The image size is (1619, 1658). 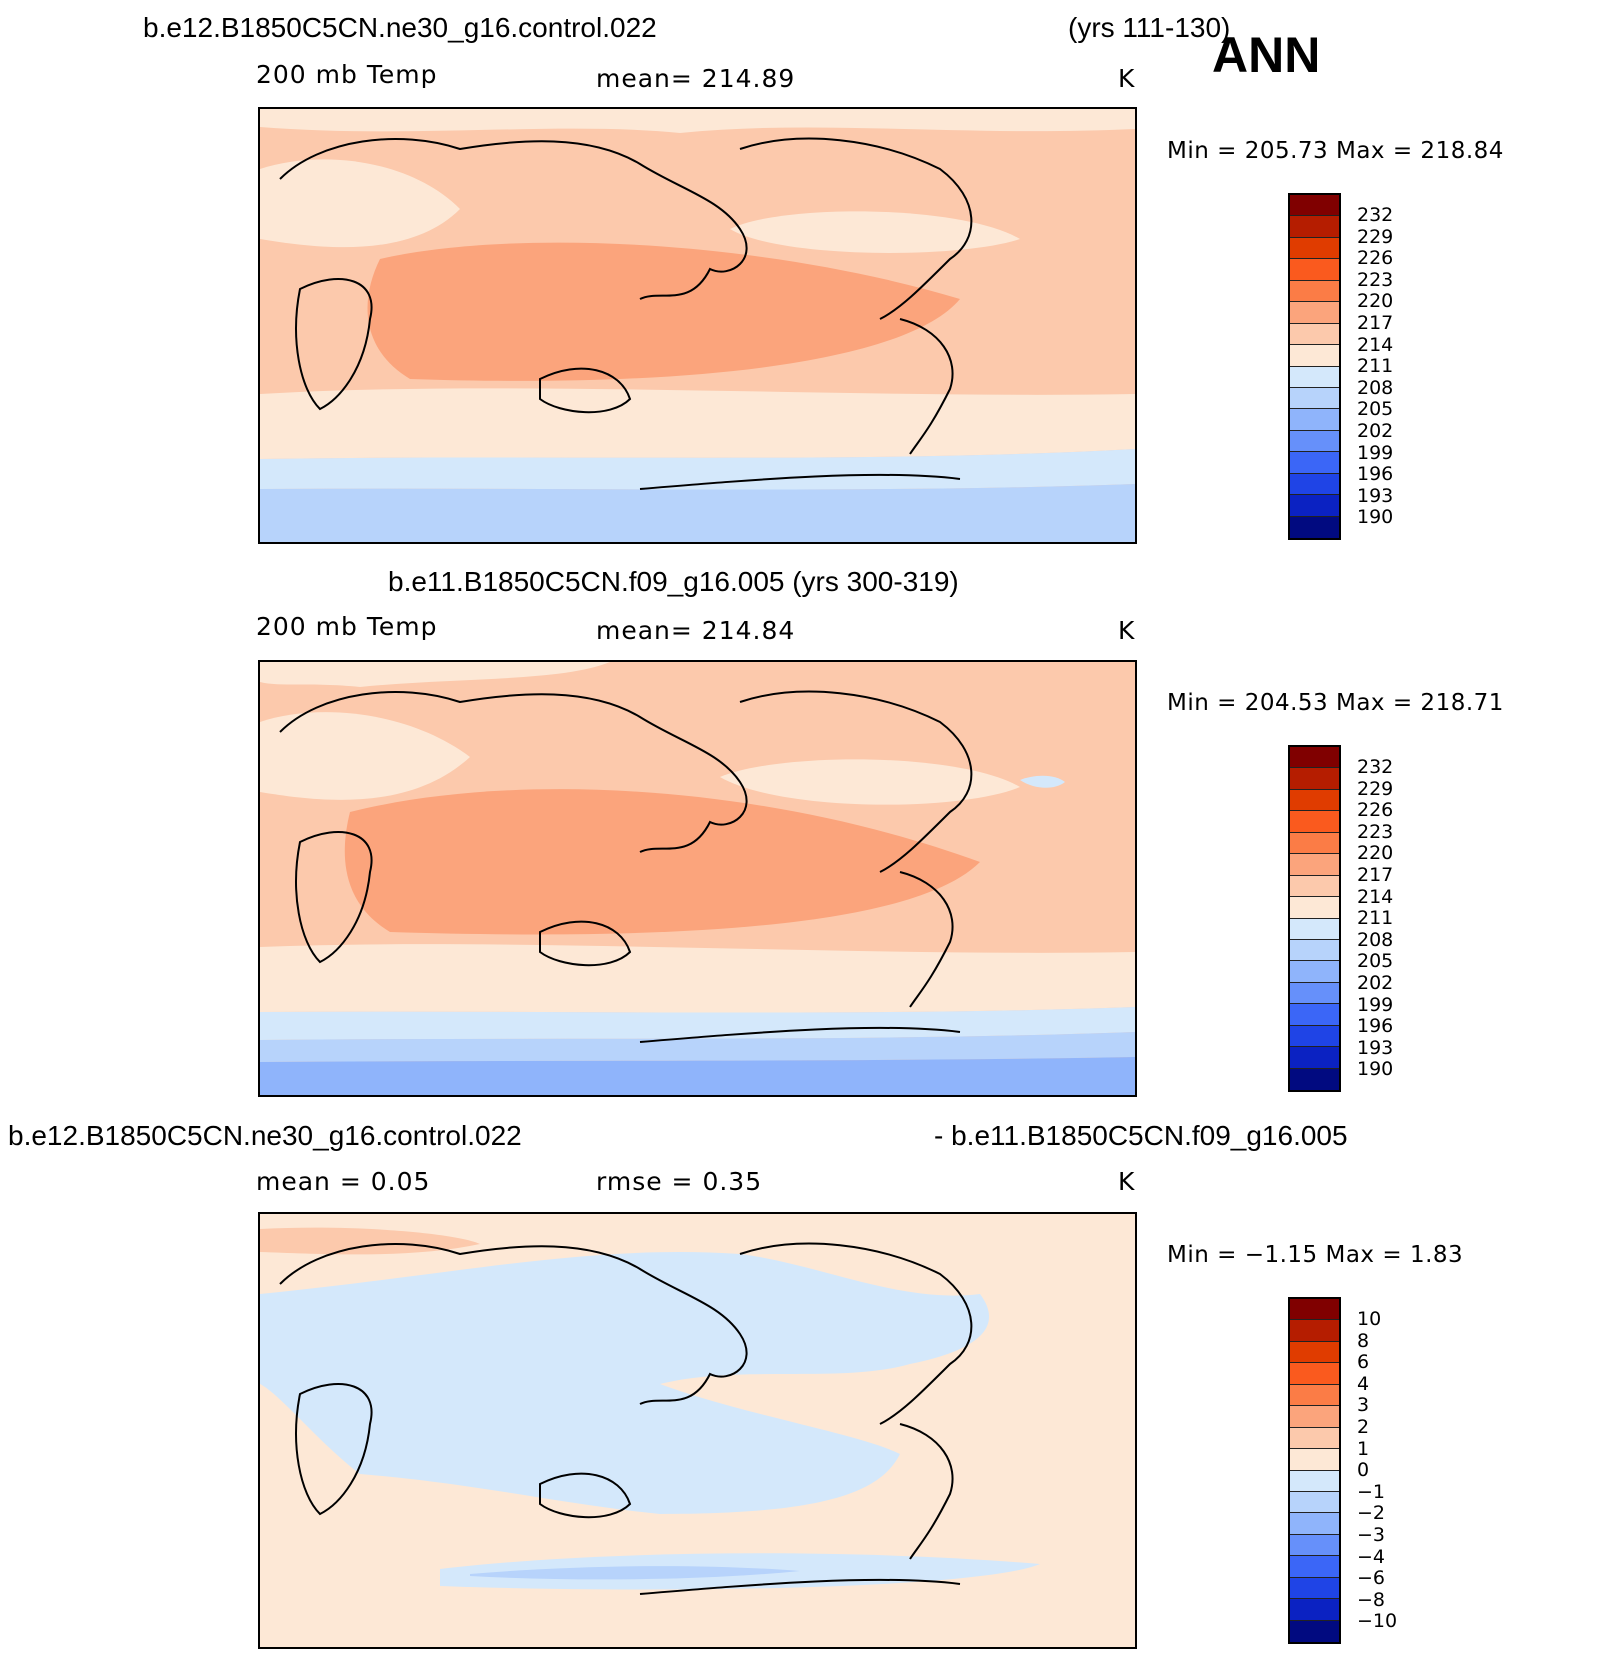 I want to click on panel3-units: K, so click(x=1127, y=1181).